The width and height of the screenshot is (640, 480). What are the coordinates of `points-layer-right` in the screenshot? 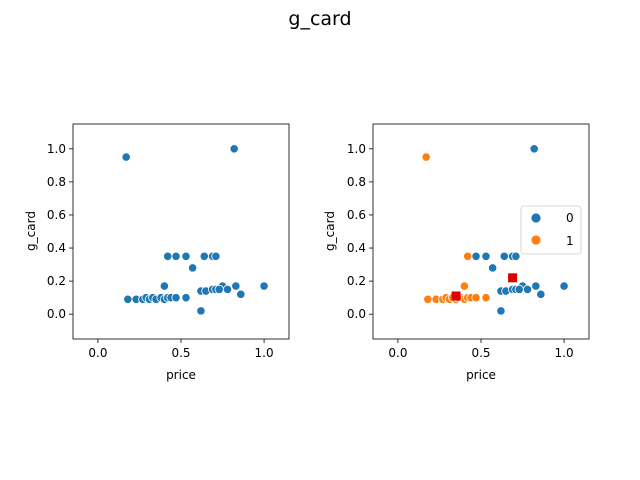 It's located at (495, 230).